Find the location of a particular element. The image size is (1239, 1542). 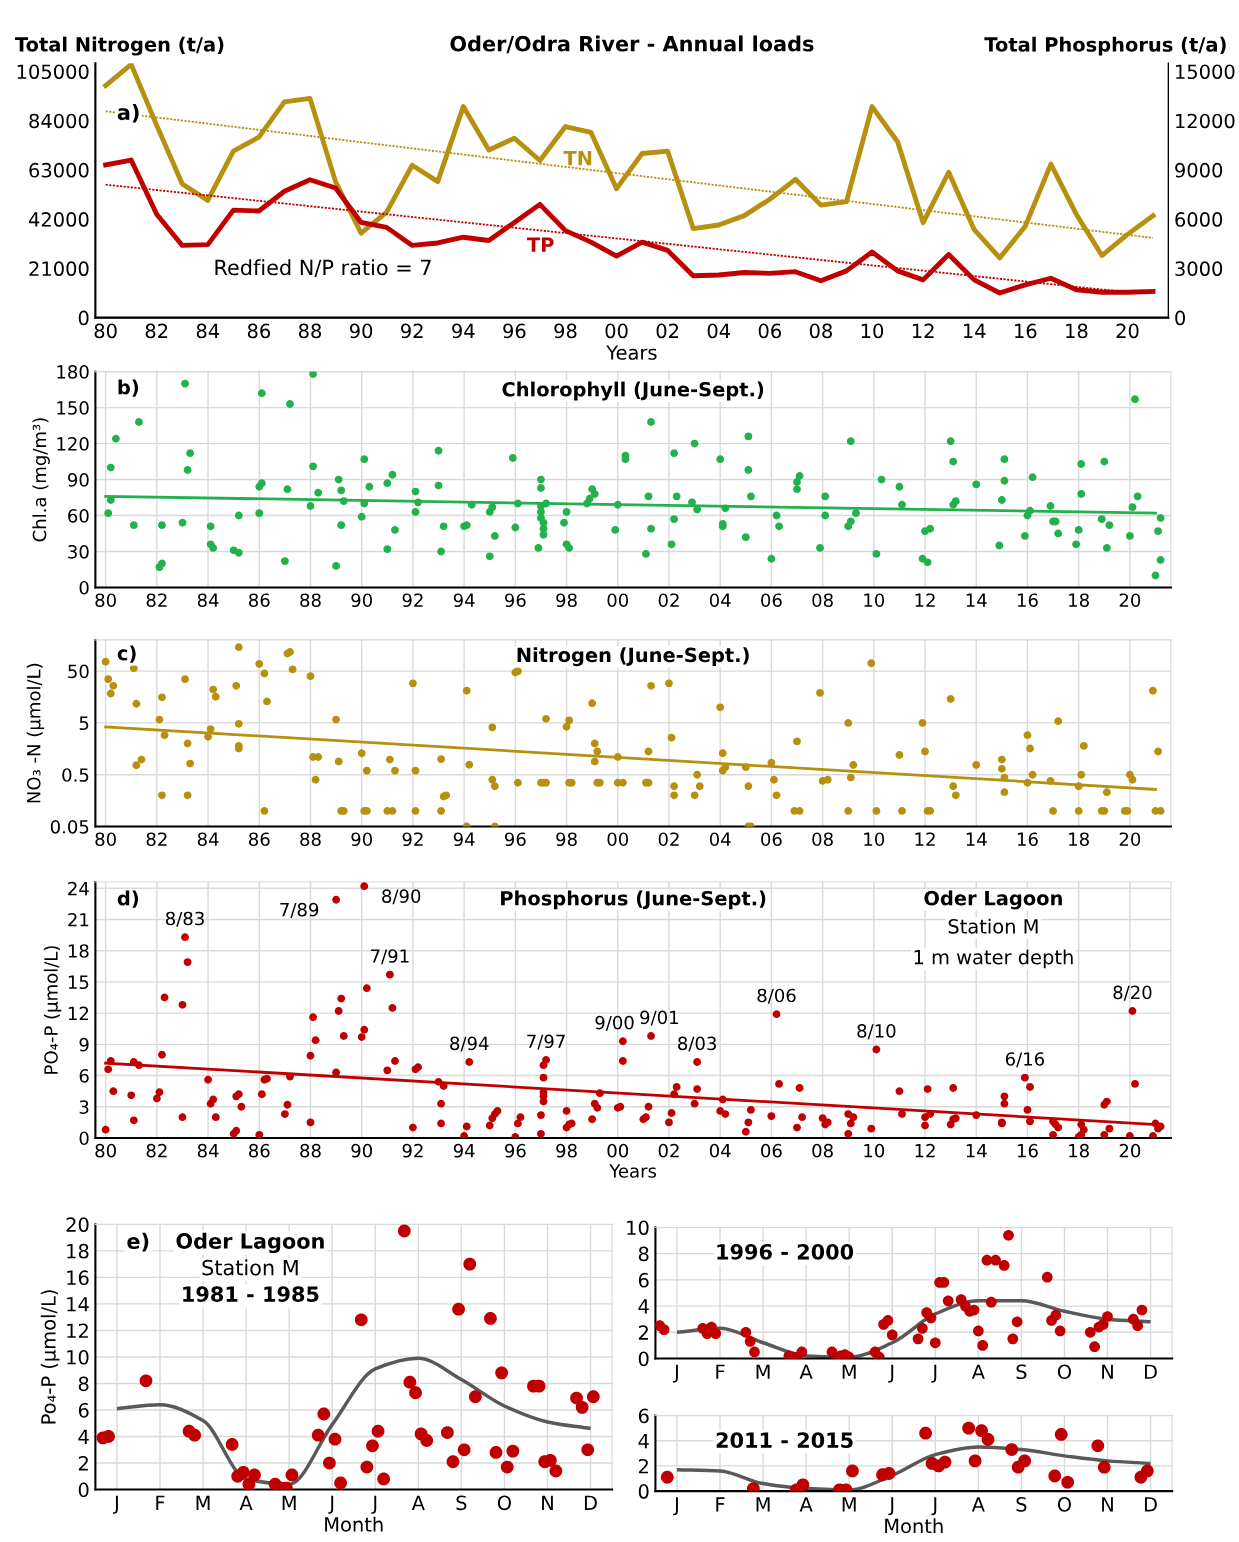

annotation: 2011 - 2015 is located at coordinates (784, 1440).